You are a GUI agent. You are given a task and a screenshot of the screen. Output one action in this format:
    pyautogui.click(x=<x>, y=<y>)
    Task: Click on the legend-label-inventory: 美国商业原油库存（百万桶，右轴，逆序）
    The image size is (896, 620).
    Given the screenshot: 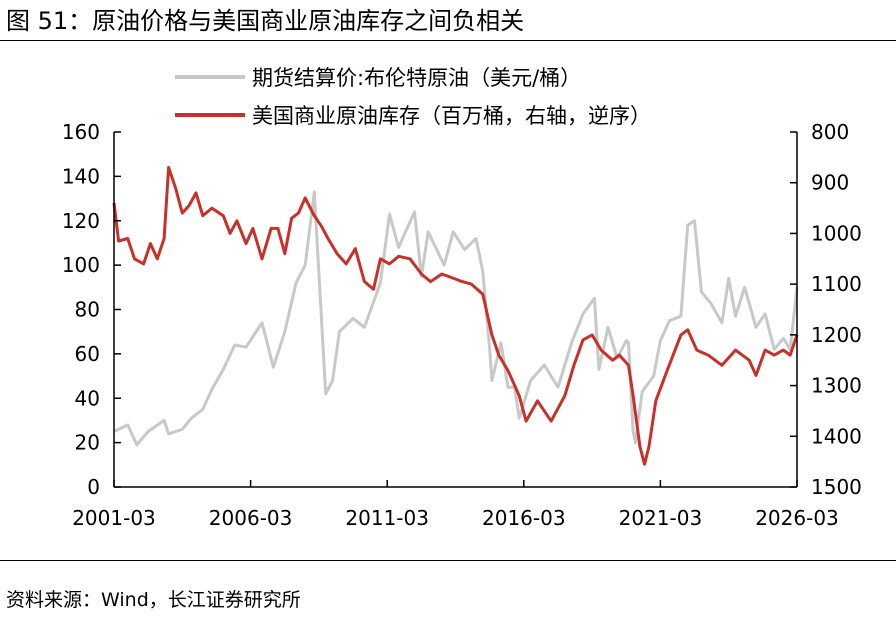 What is the action you would take?
    pyautogui.click(x=451, y=116)
    